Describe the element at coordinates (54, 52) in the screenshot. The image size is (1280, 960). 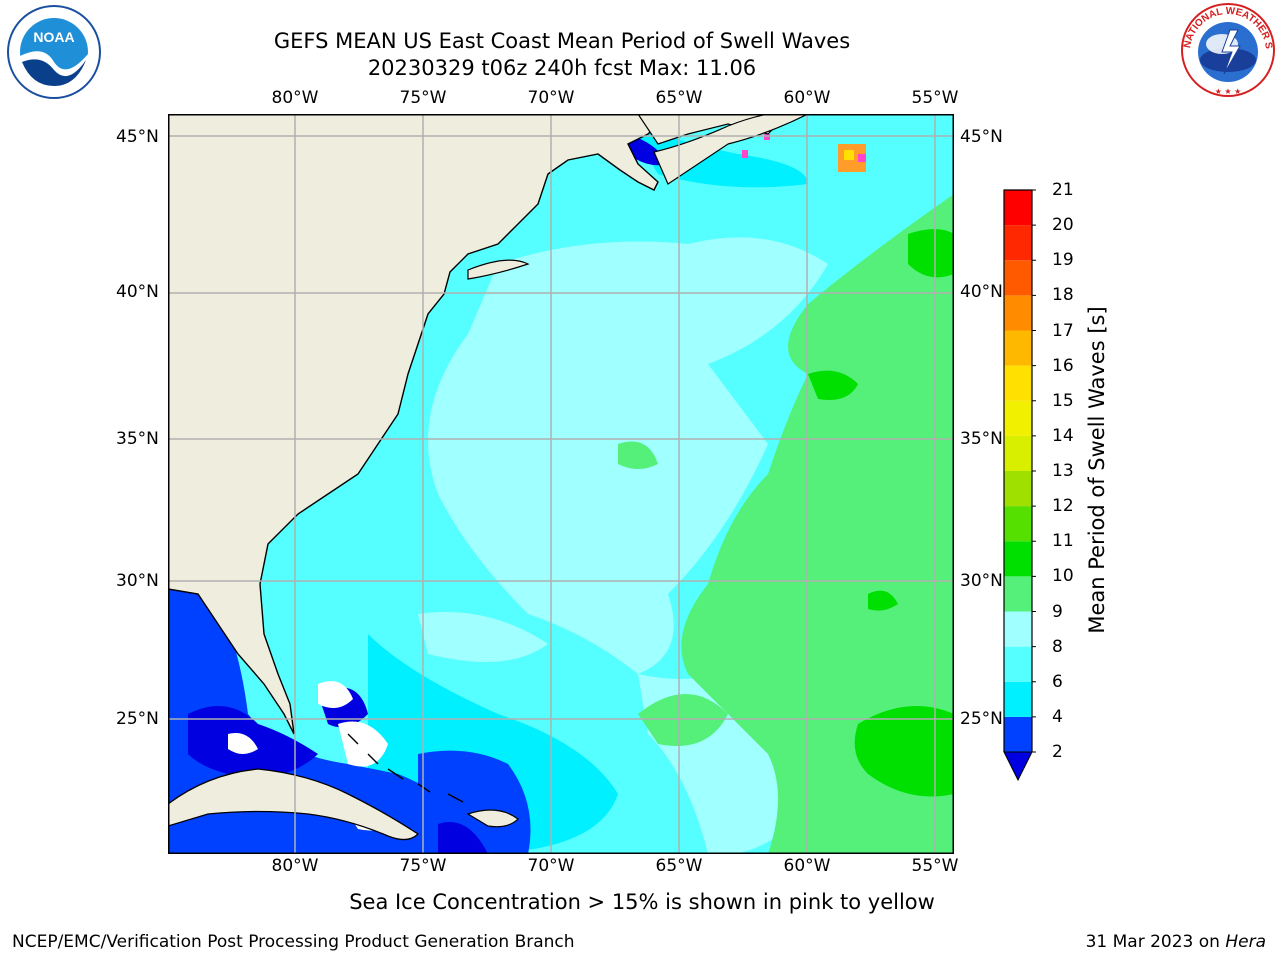
I see `noaa-logo: NOAA` at that location.